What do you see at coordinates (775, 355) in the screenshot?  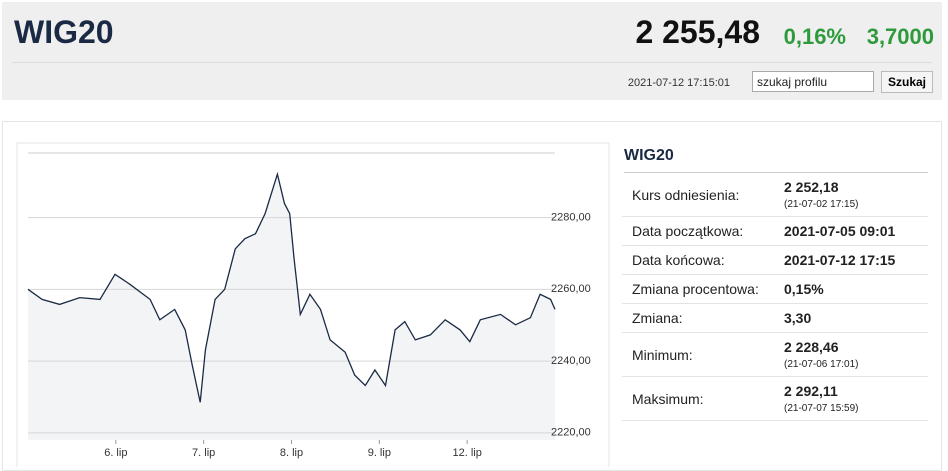 I see `info-row: Minimum: 2 228,46 (21-07-06 17:01)` at bounding box center [775, 355].